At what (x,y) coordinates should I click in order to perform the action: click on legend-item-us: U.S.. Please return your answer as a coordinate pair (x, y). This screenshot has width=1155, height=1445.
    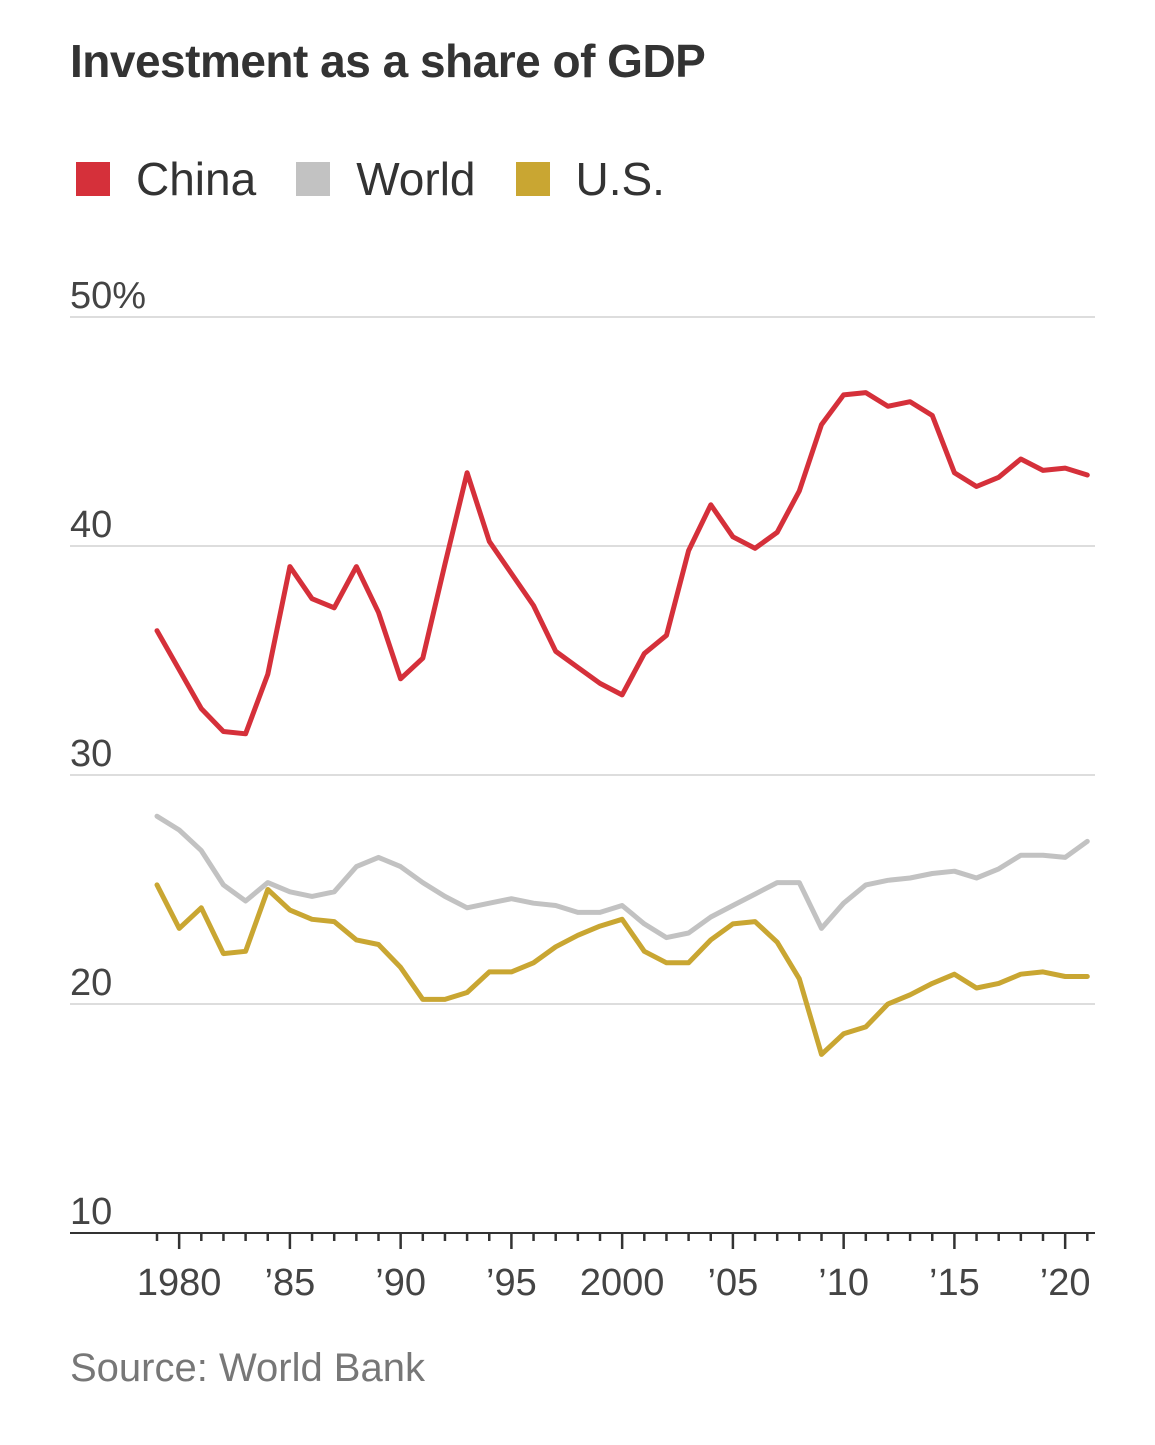
    Looking at the image, I should click on (590, 179).